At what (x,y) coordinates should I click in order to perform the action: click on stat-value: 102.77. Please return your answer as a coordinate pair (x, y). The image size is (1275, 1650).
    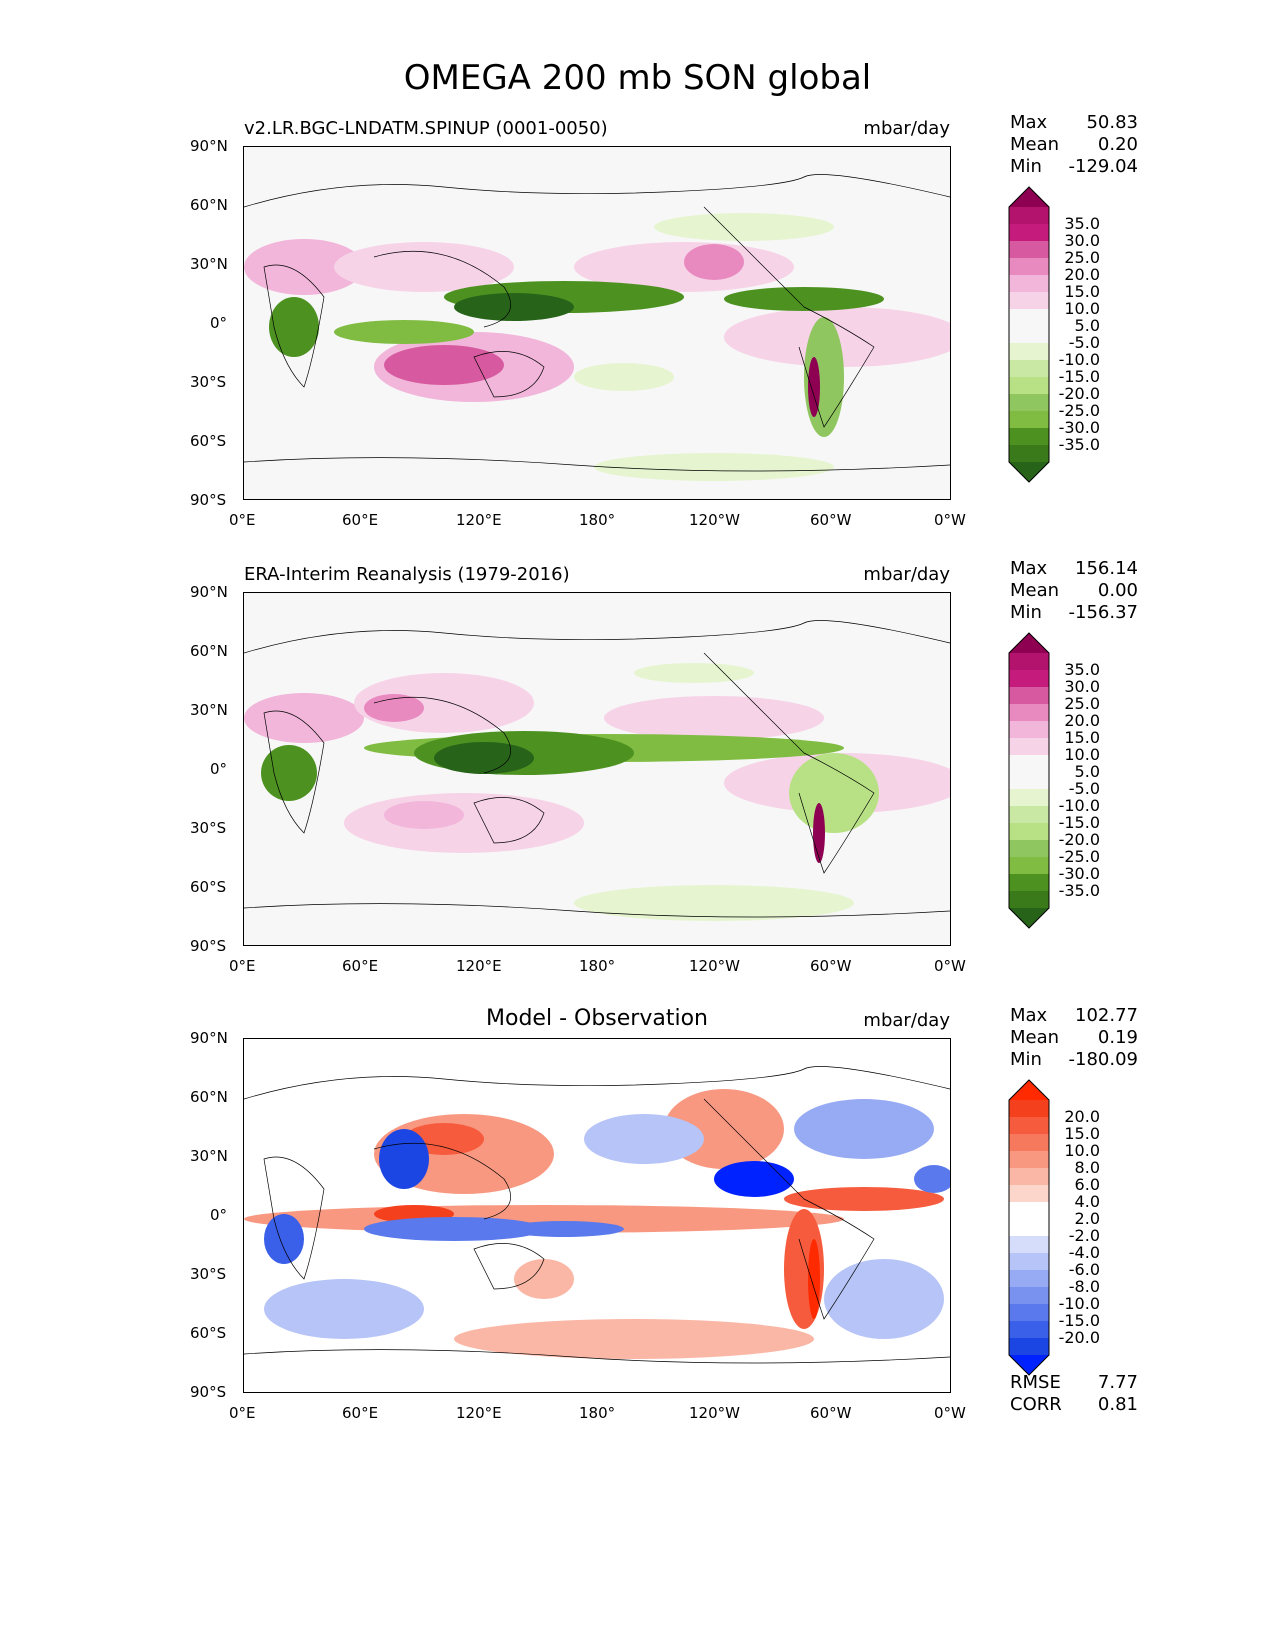
    Looking at the image, I should click on (1106, 1015).